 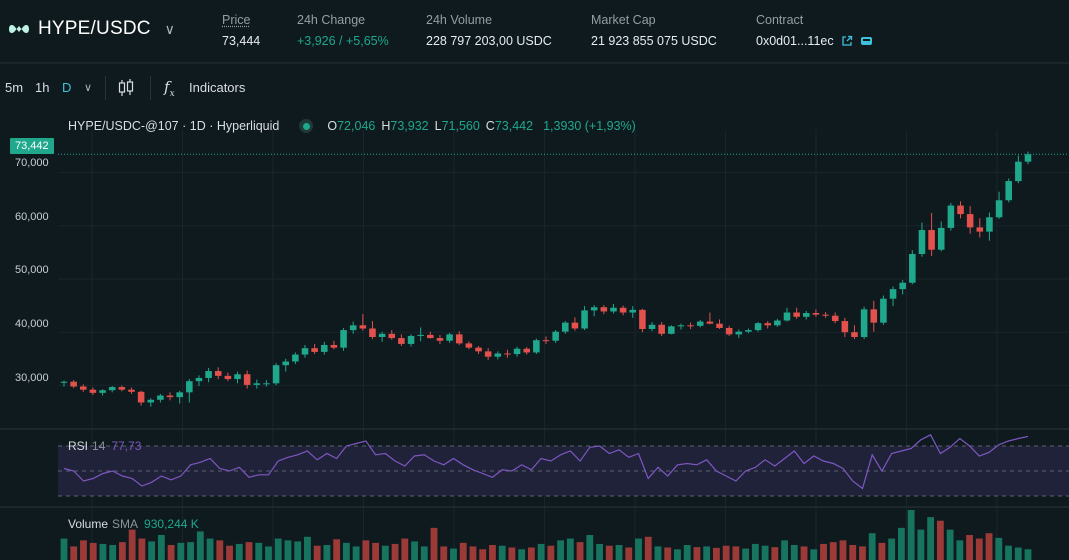 What do you see at coordinates (589, 126) in the screenshot?
I see `legend-change: 1,3930 (+1,93%)` at bounding box center [589, 126].